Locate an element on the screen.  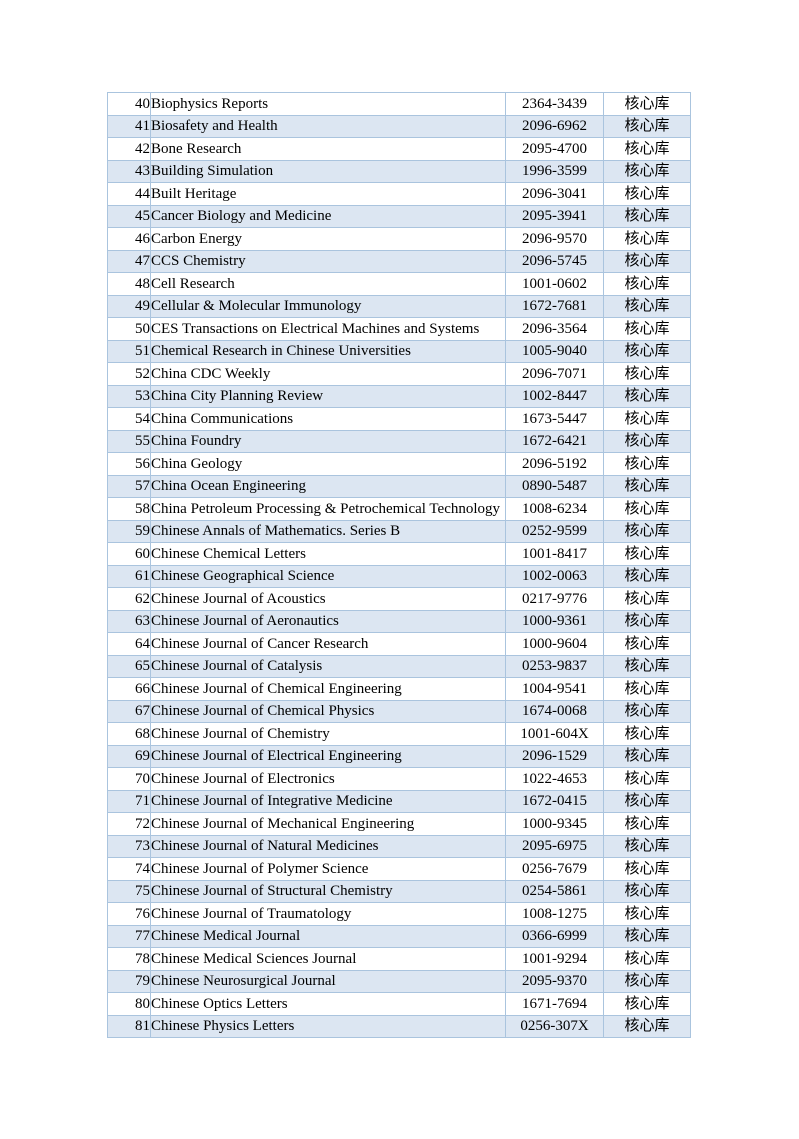
issn: 1001-0602 is located at coordinates (554, 284).